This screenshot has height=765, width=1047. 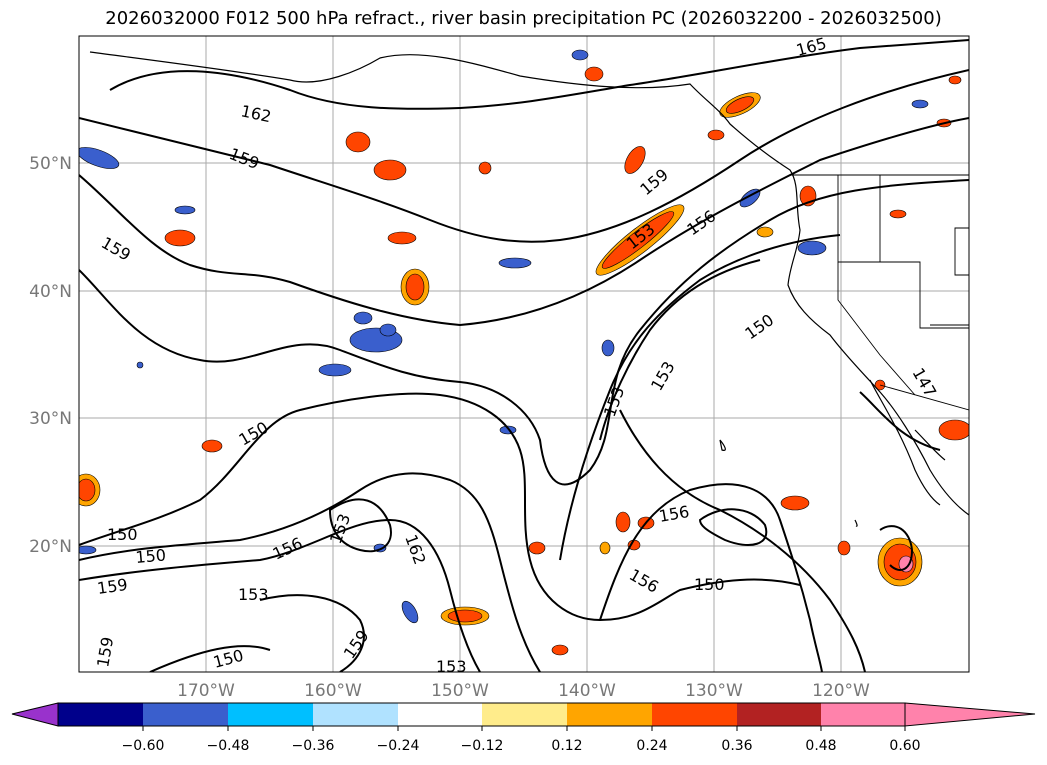 What do you see at coordinates (970, 714) in the screenshot?
I see `colorbar-extend-high` at bounding box center [970, 714].